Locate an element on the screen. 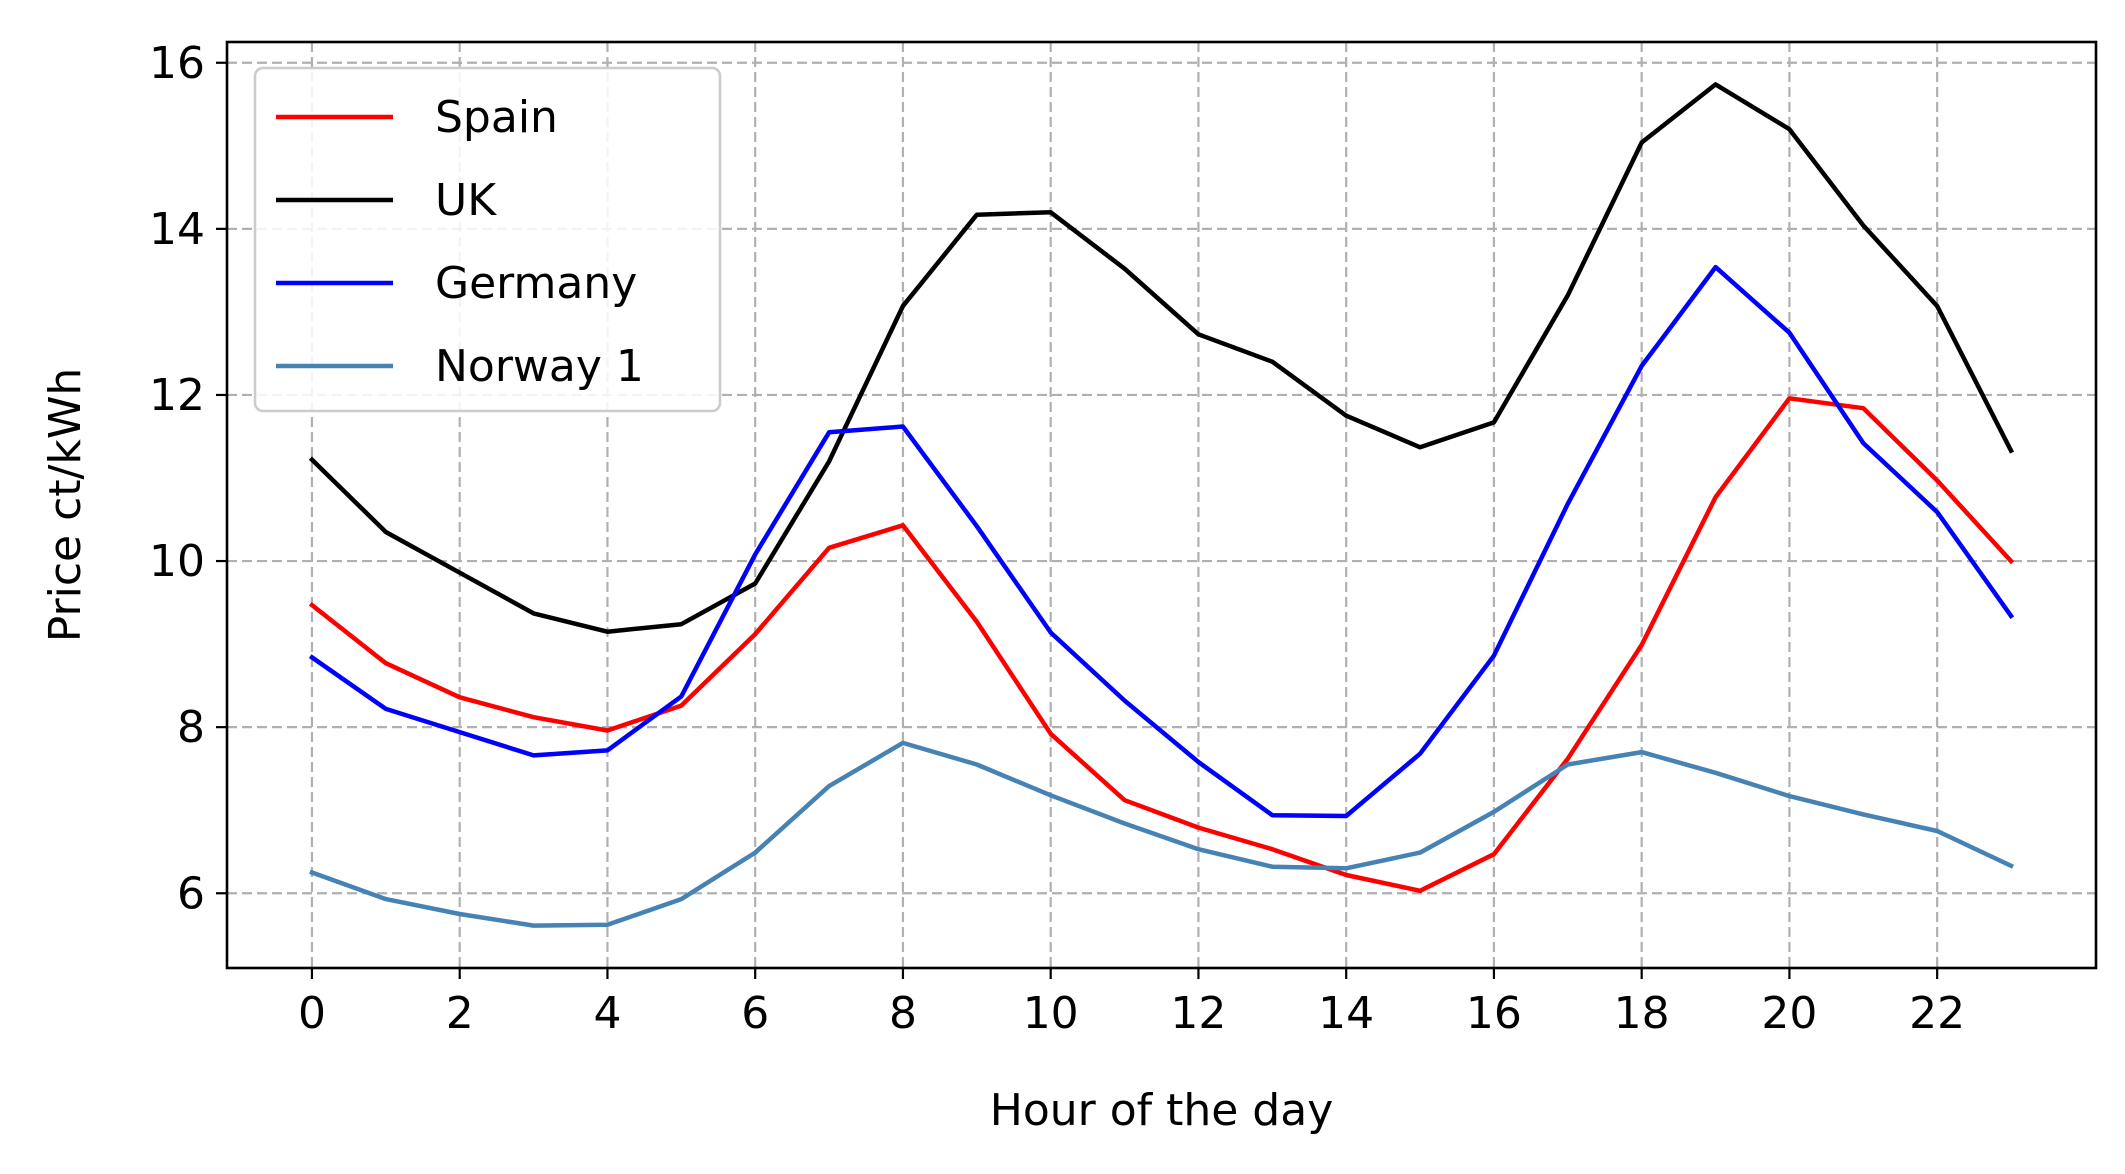 The image size is (2125, 1174). x-tick-label: 10 is located at coordinates (1051, 1013).